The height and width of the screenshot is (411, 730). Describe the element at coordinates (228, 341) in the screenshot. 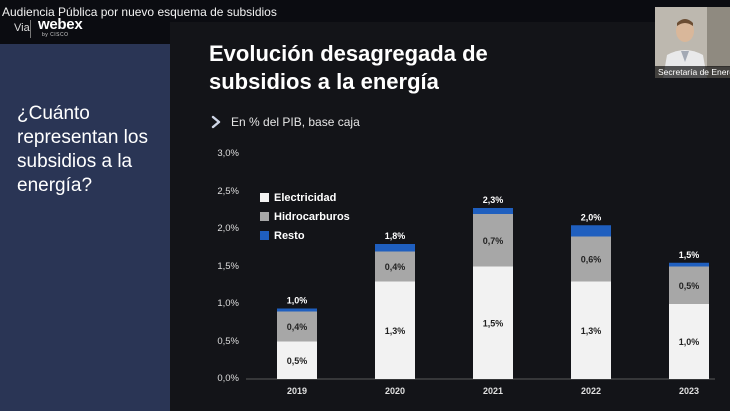

I see `y-tick-label: 0,5%` at that location.